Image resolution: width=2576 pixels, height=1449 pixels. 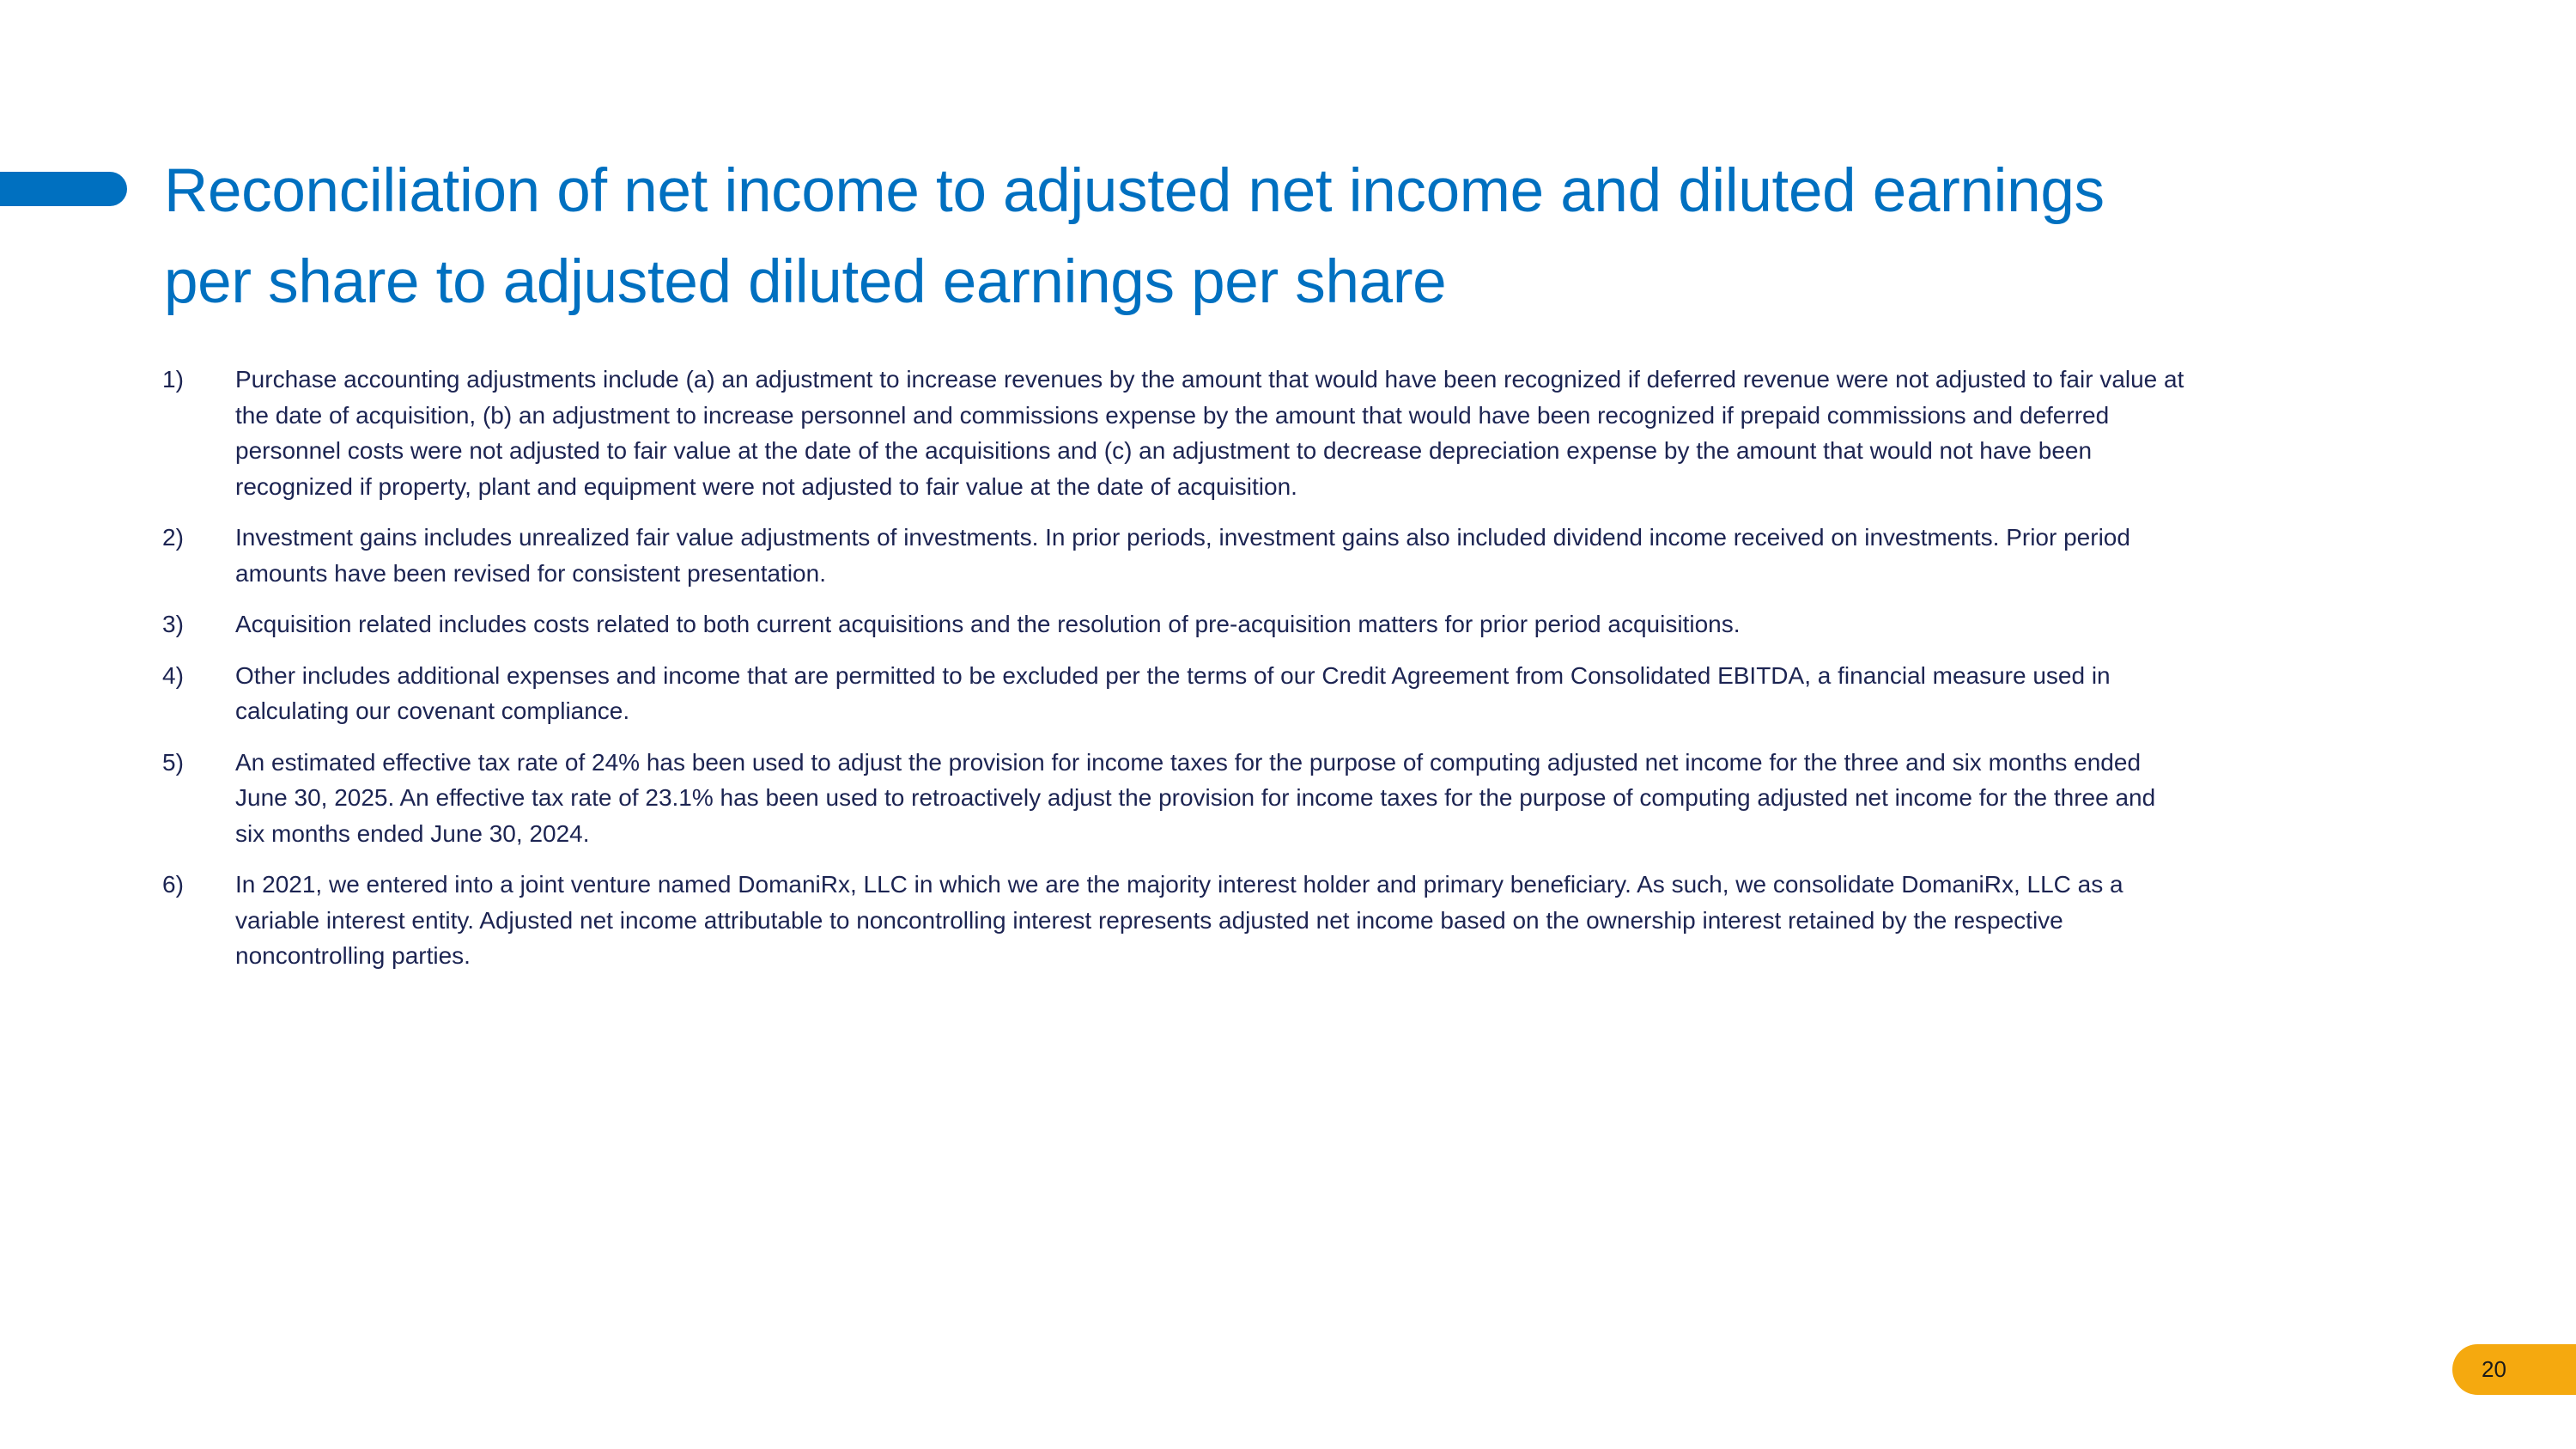 What do you see at coordinates (173, 884) in the screenshot?
I see `footnote-number: 6)` at bounding box center [173, 884].